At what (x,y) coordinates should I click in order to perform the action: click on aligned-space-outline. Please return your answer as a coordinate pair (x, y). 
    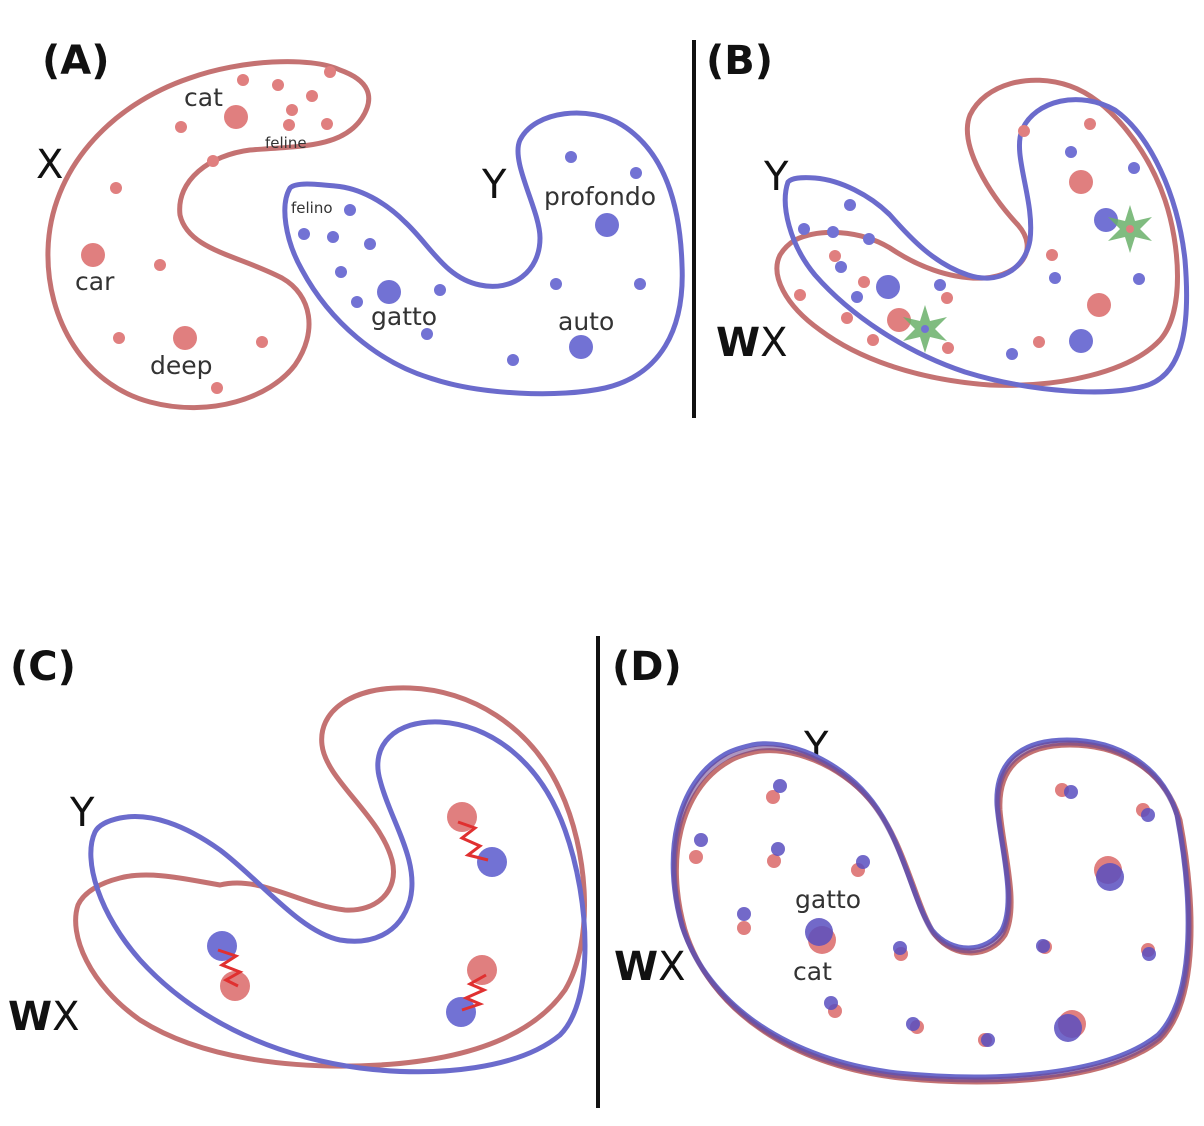
    Looking at the image, I should click on (931, 911).